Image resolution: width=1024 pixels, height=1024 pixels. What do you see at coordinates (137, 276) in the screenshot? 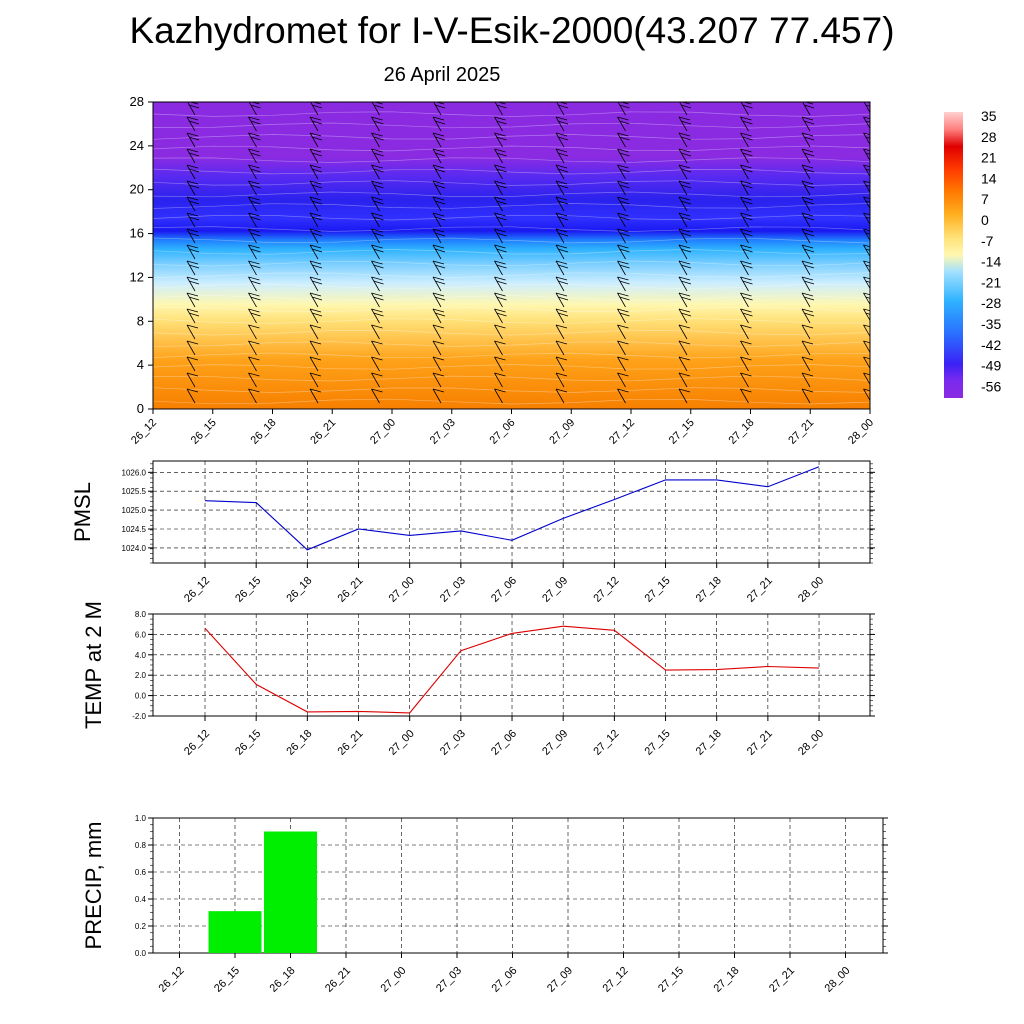
I see `cross-y-tick-label: 12` at bounding box center [137, 276].